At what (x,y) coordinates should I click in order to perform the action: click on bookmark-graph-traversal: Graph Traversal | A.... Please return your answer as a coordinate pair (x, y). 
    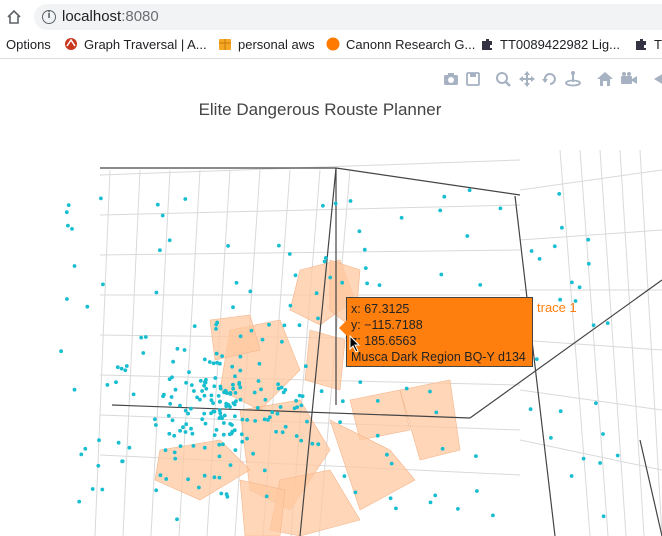
    Looking at the image, I should click on (135, 44).